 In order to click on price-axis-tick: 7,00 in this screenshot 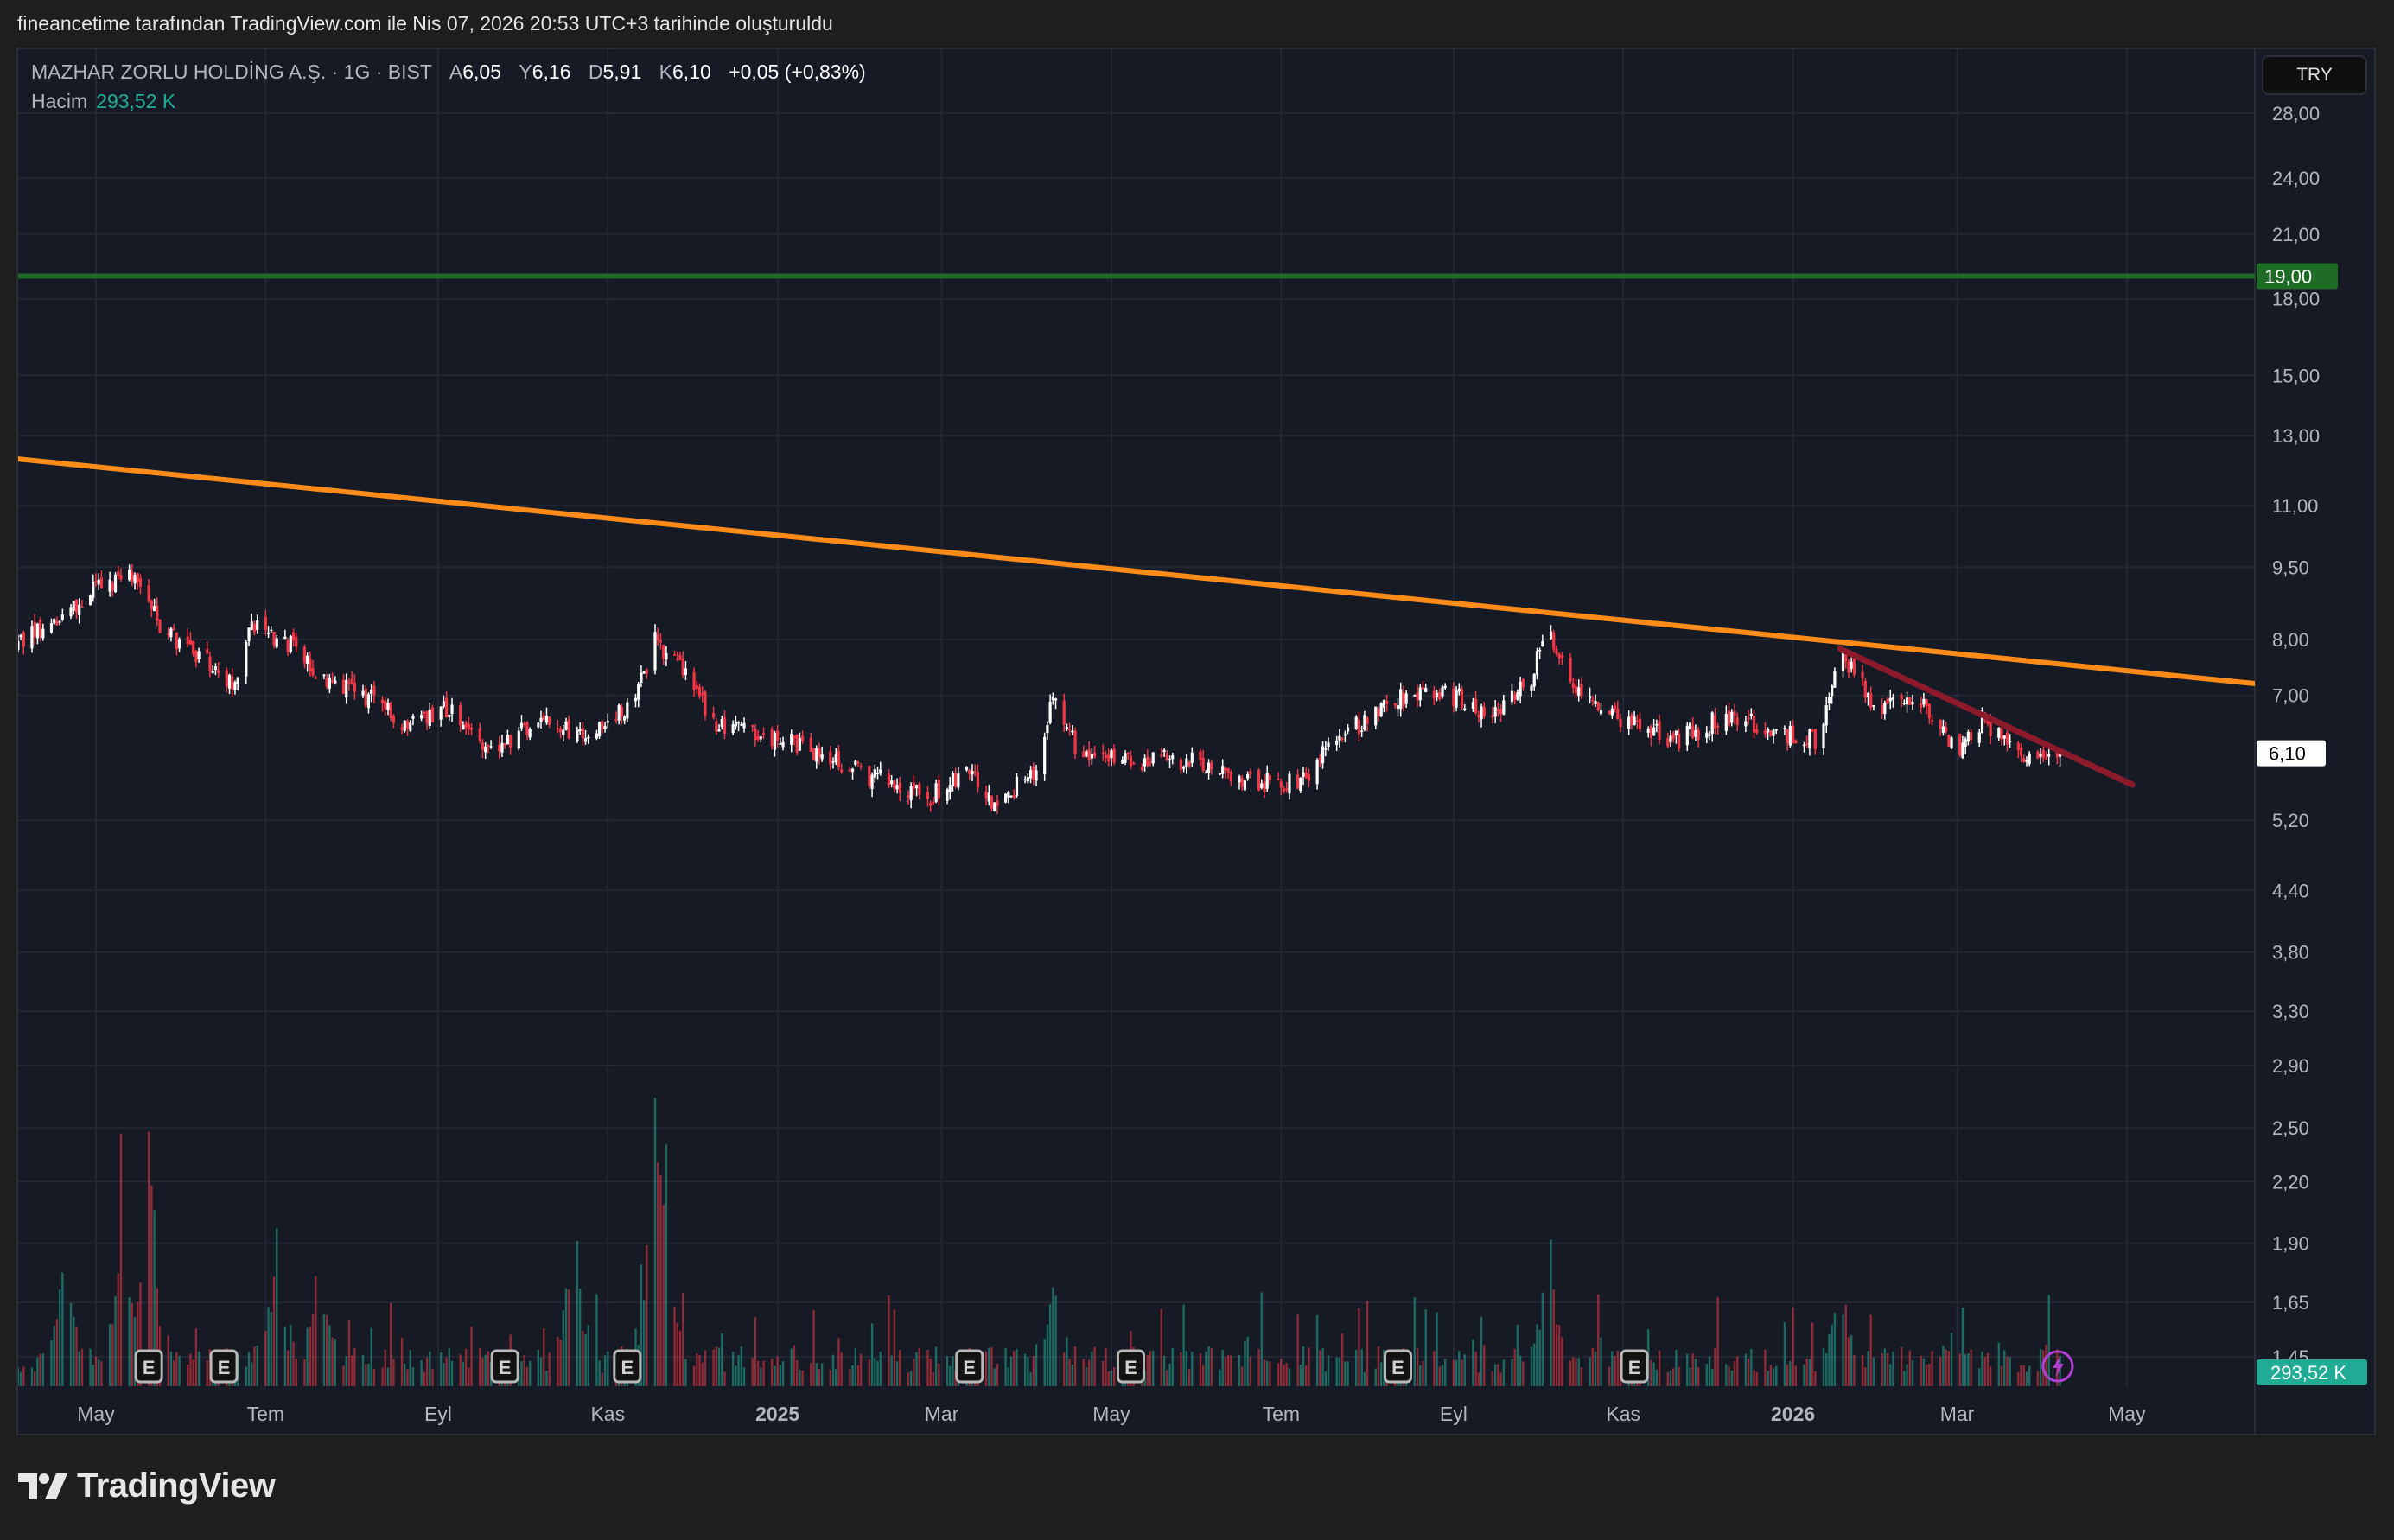, I will do `click(2290, 696)`.